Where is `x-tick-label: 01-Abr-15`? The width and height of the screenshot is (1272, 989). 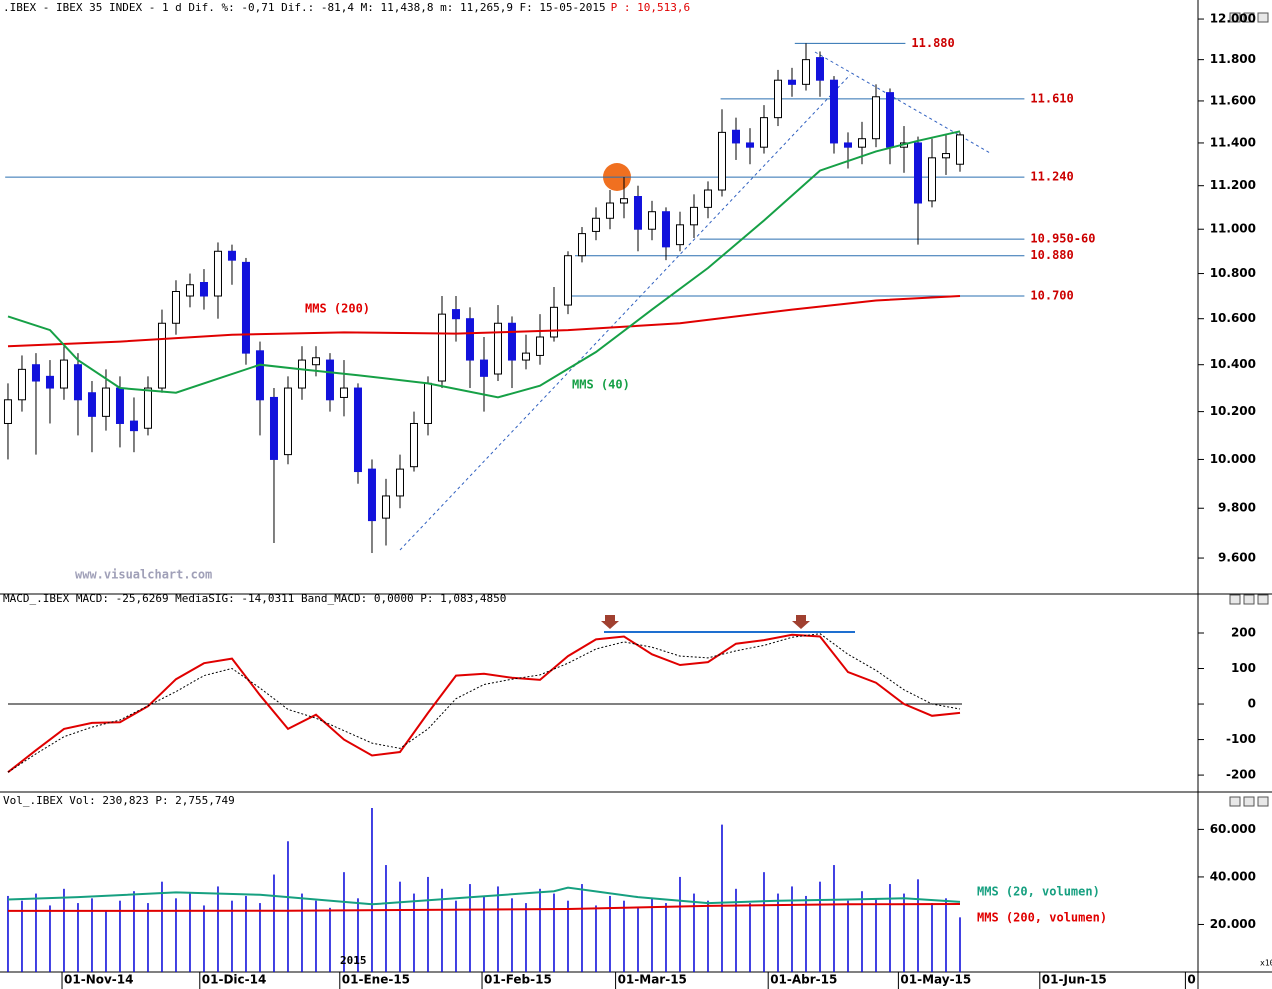 x-tick-label: 01-Abr-15 is located at coordinates (803, 980).